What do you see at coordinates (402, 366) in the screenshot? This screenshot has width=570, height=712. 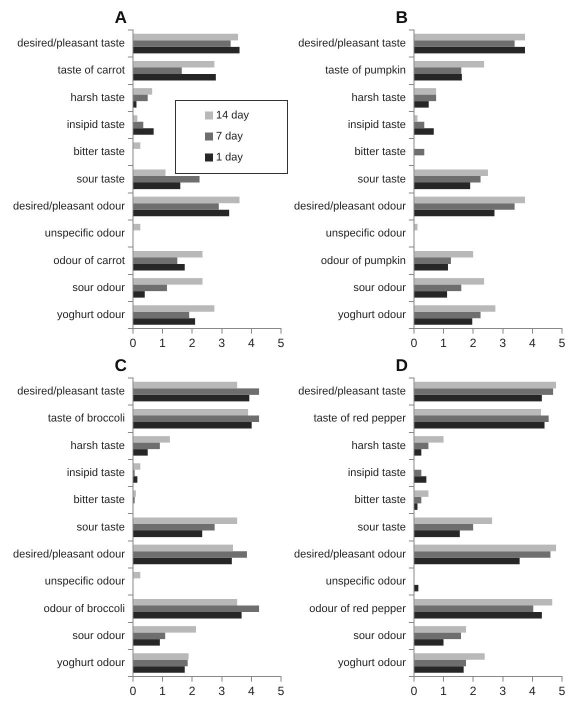 I see `chart-title: D` at bounding box center [402, 366].